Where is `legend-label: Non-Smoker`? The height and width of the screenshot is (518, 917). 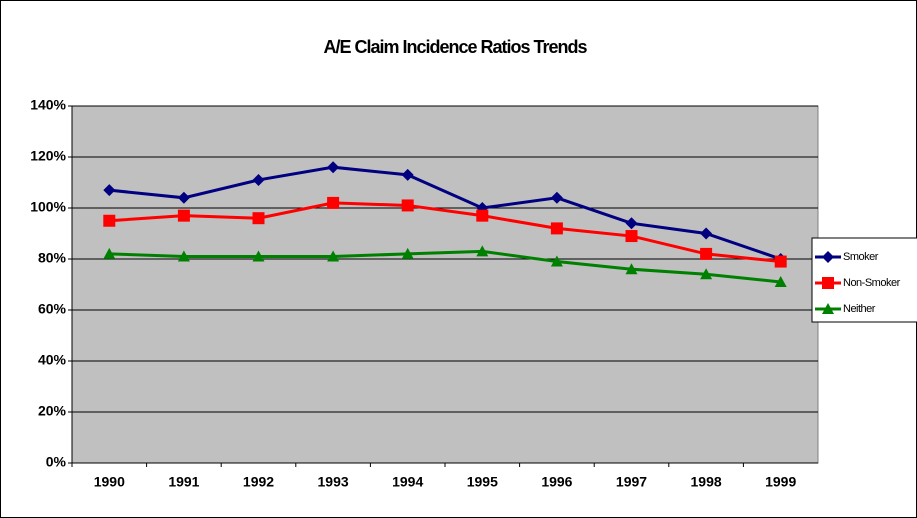
legend-label: Non-Smoker is located at coordinates (872, 283).